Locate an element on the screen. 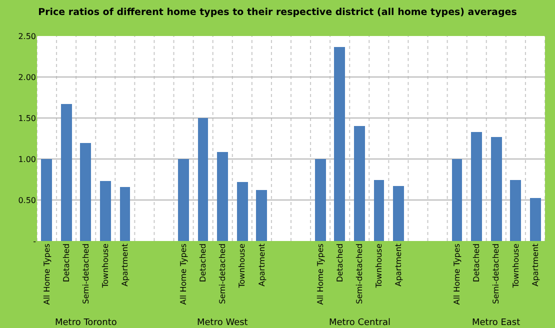  y-tick-label: 2.50 is located at coordinates (27, 36).